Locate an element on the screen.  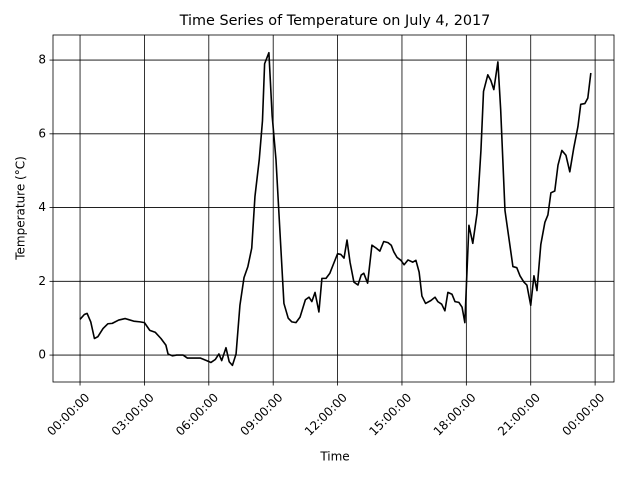
y-axis-label: Temperature (°C) is located at coordinates (21, 208).